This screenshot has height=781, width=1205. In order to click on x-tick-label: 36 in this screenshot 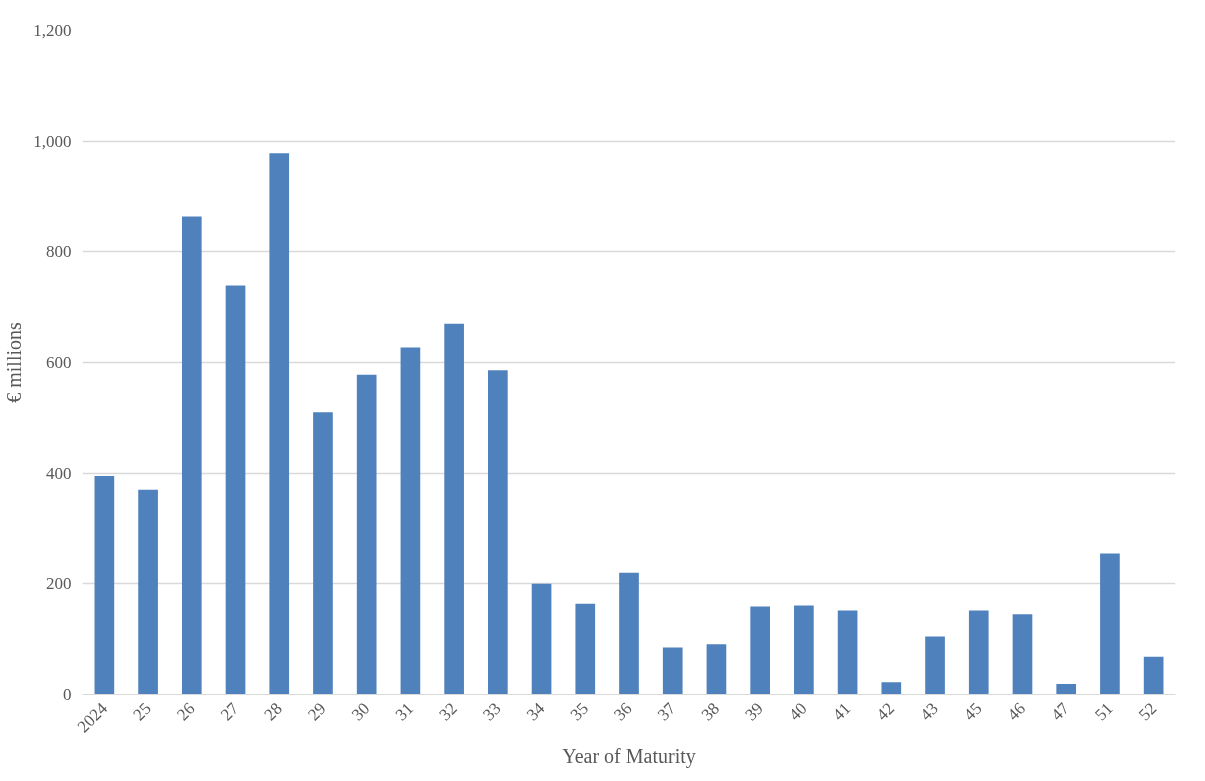, I will do `click(623, 711)`.